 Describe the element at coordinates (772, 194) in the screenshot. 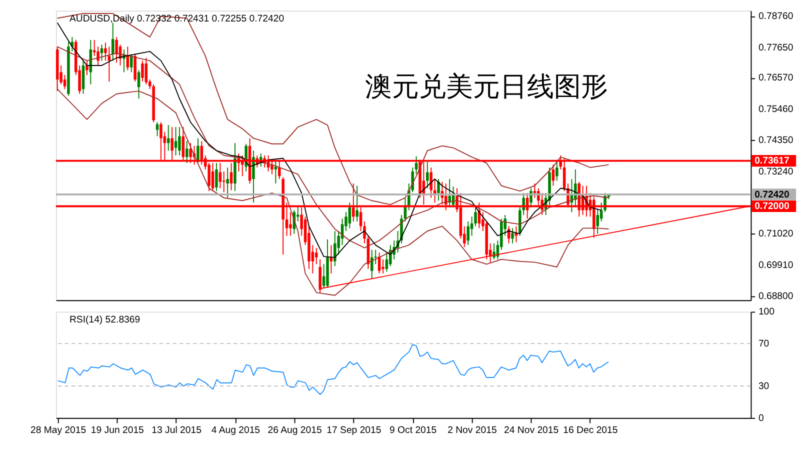

I see `ref-line-label: 0.72420` at that location.